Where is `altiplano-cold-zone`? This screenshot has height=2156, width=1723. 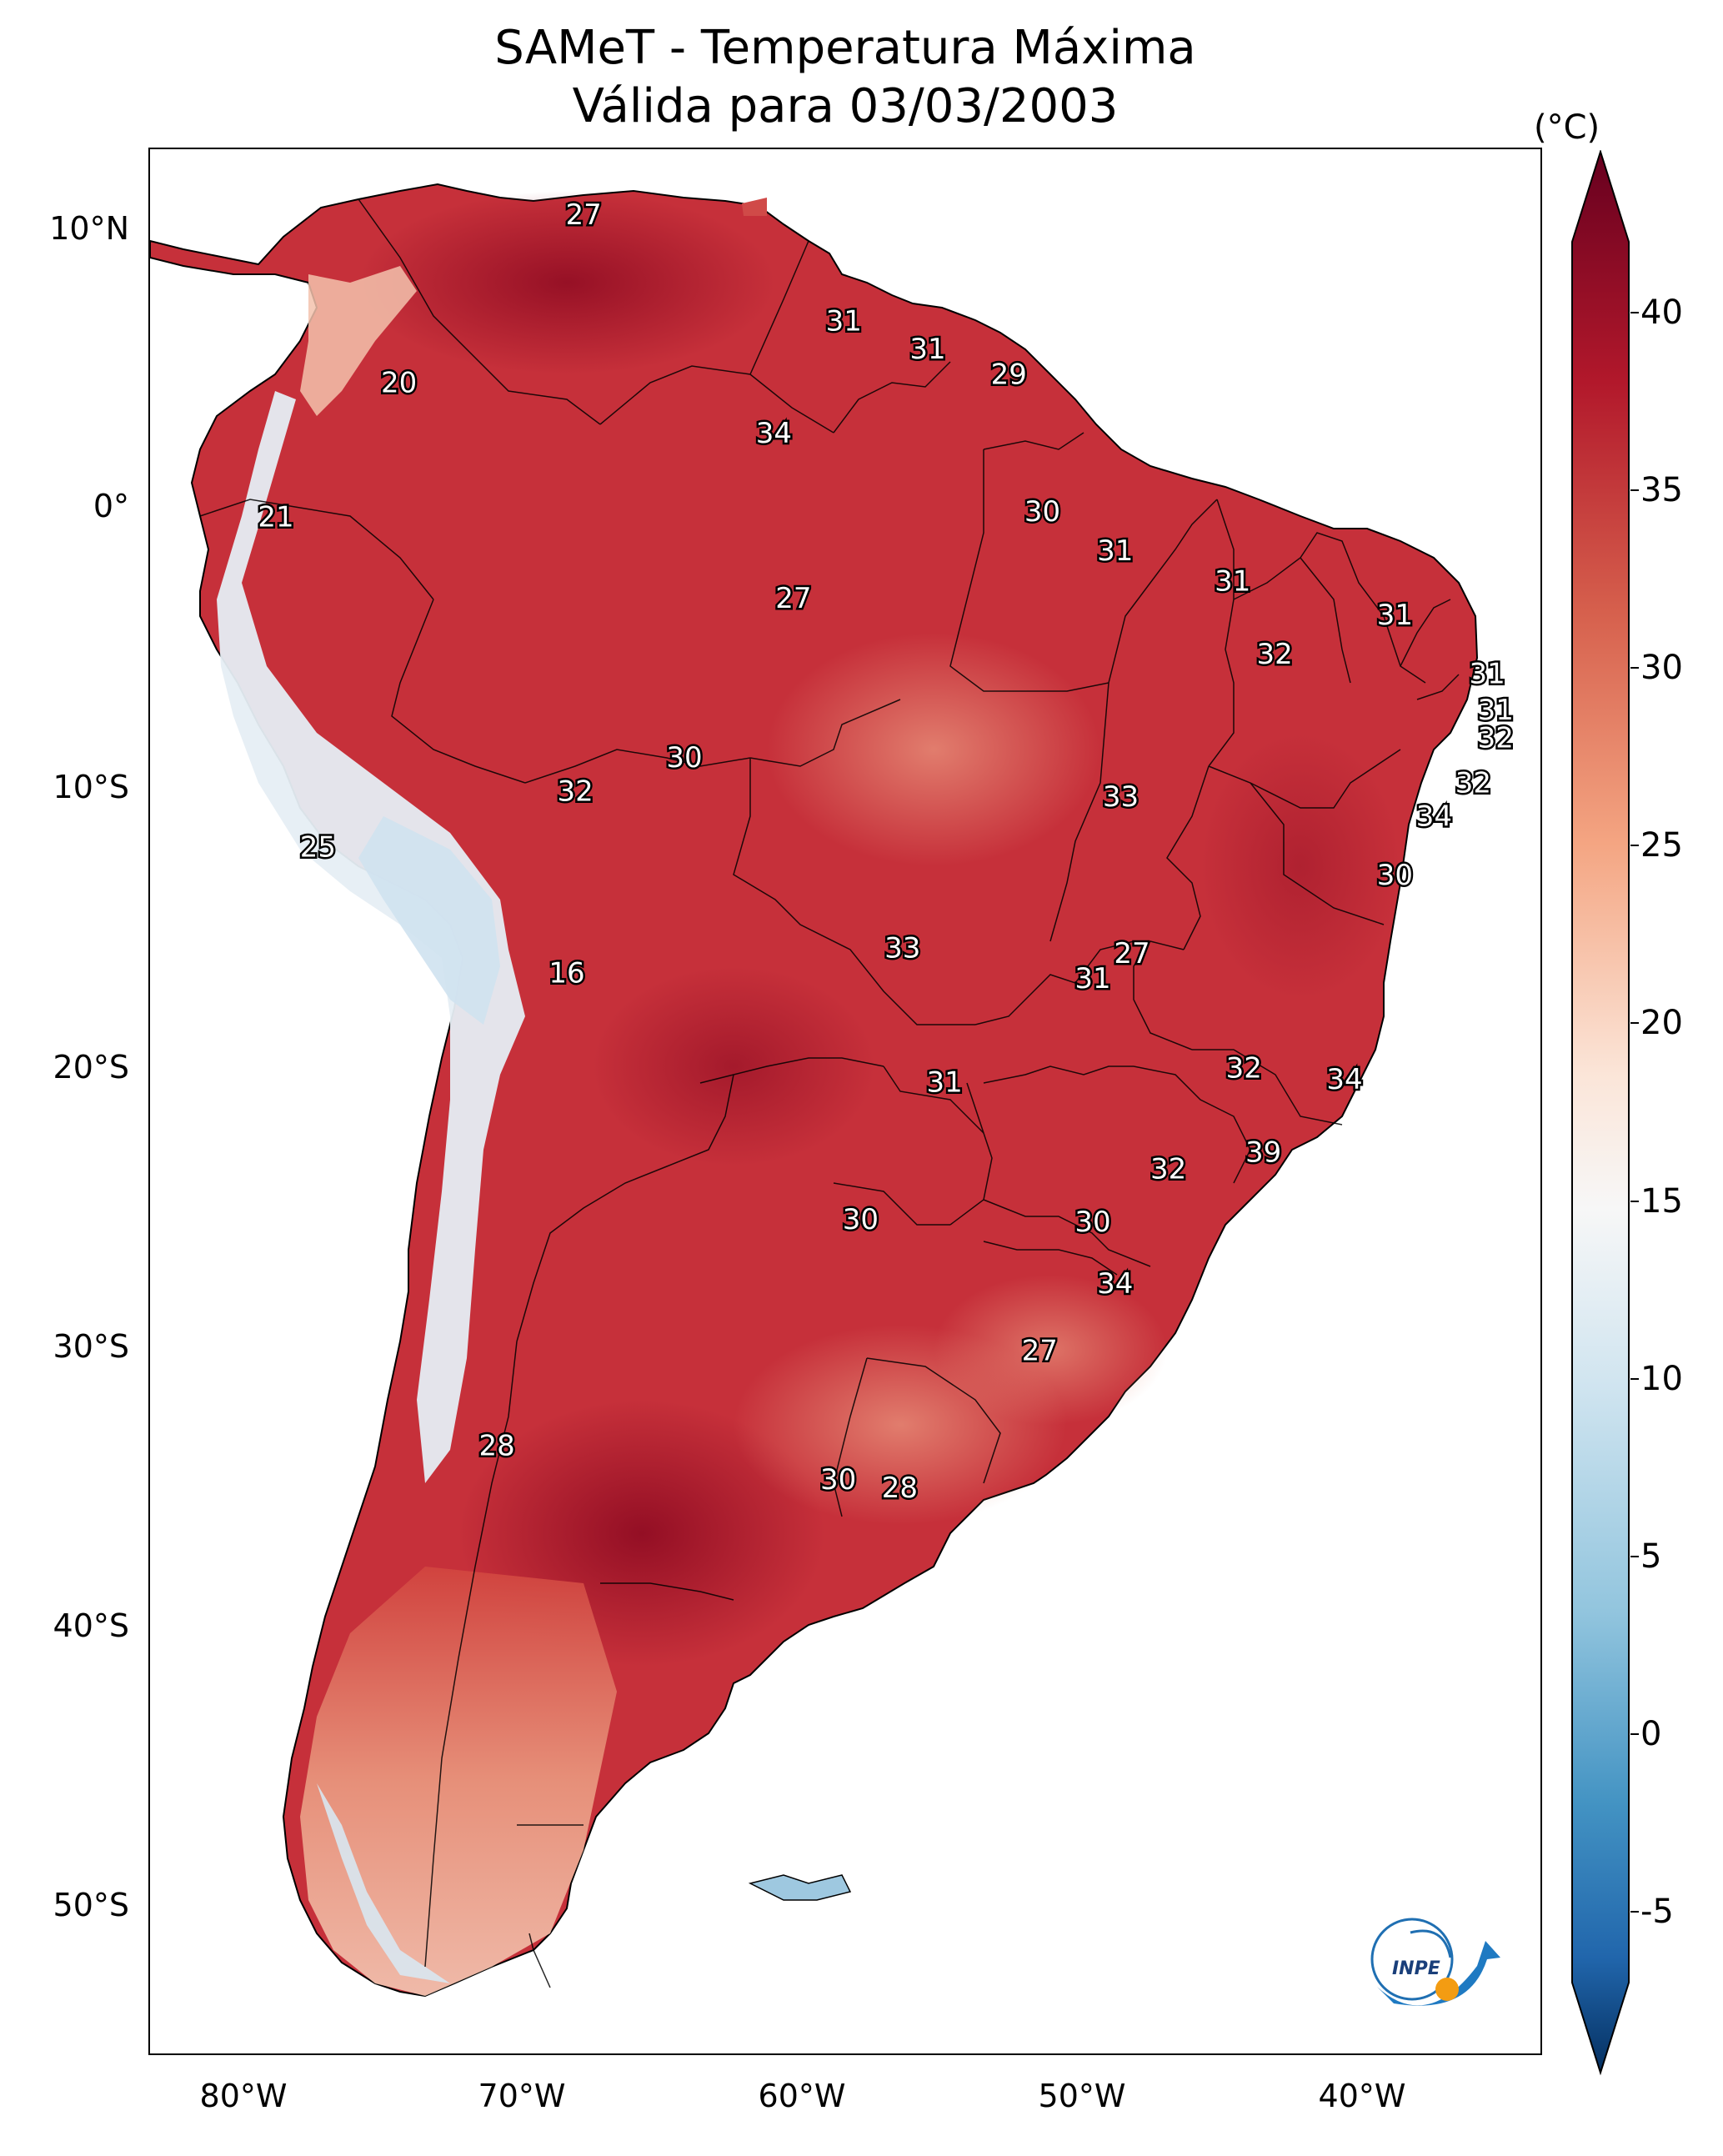 altiplano-cold-zone is located at coordinates (429, 920).